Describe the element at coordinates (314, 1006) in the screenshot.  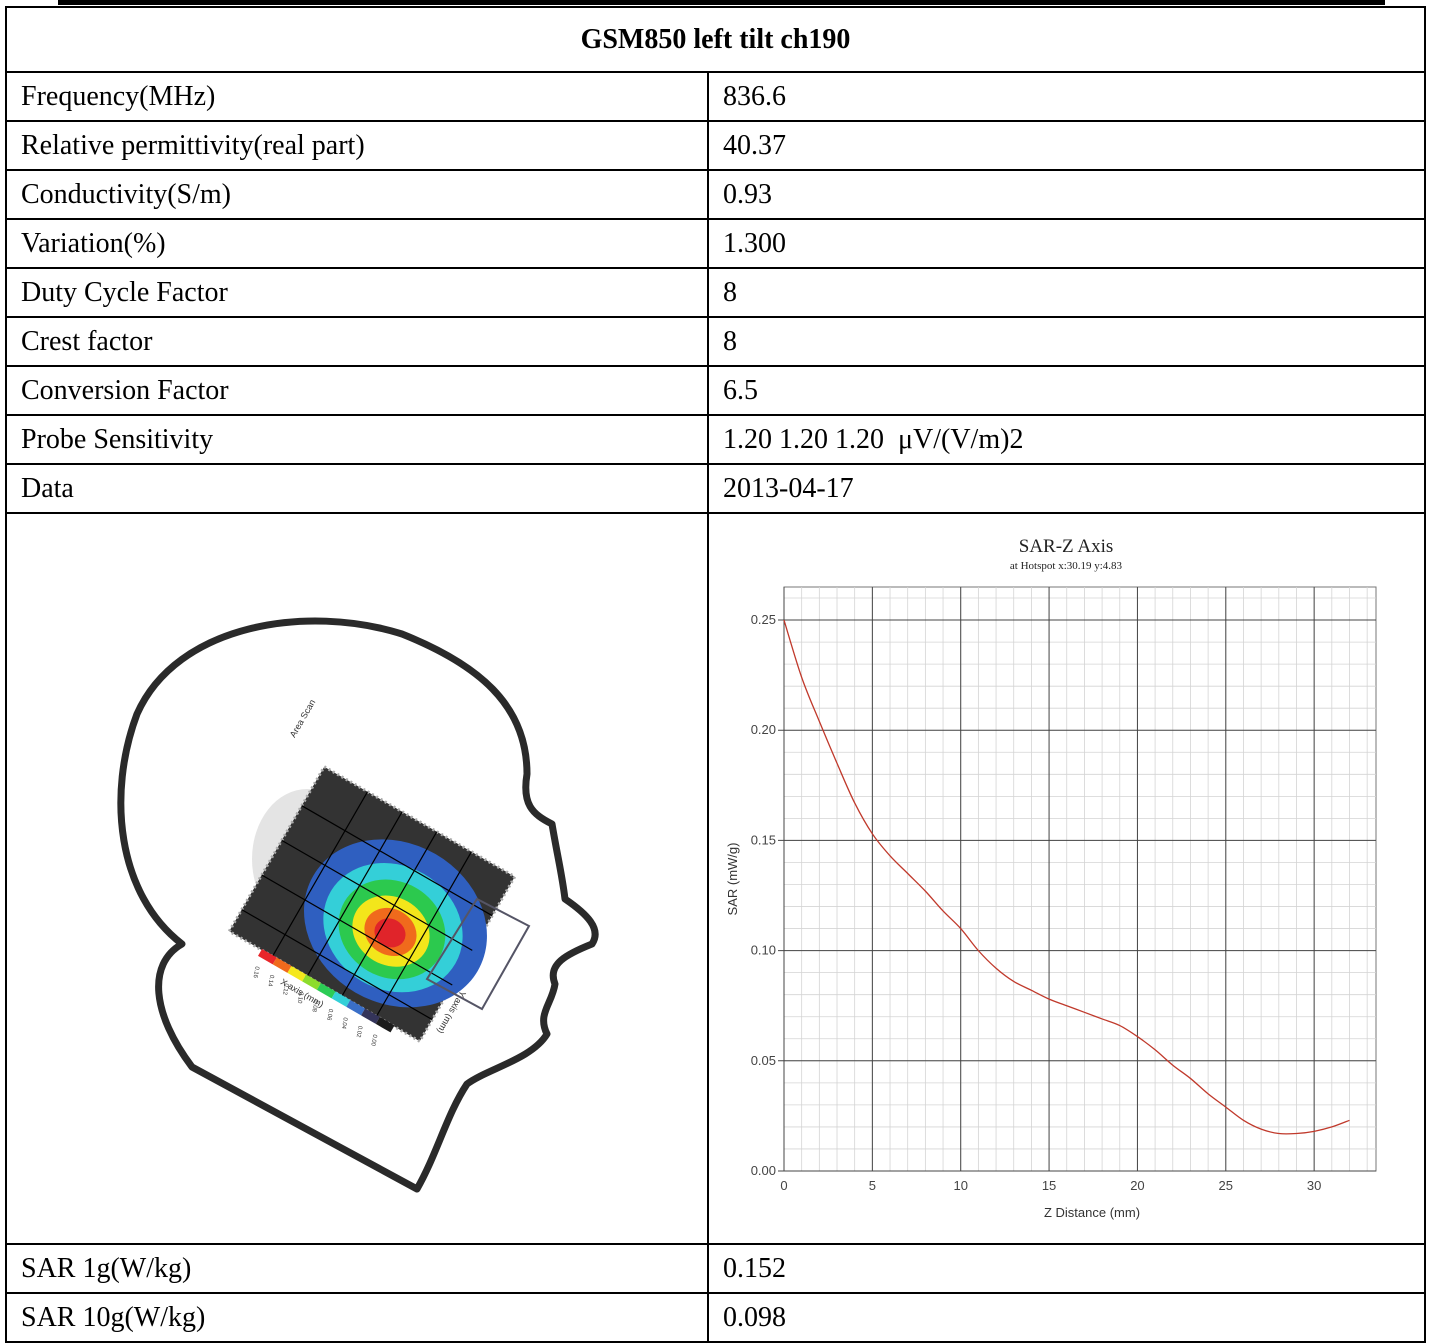
I see `colorbar-tick-label: 0.08` at that location.